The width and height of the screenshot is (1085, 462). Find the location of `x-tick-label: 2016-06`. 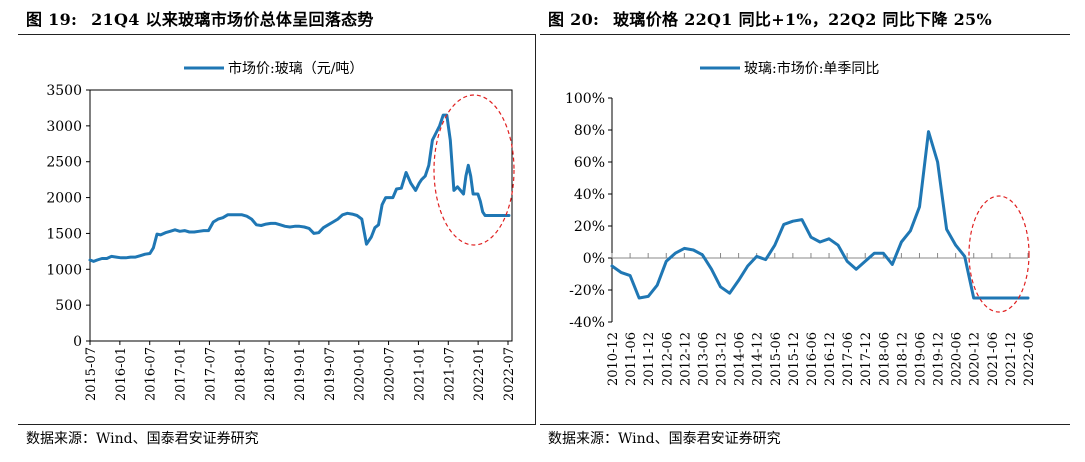

x-tick-label: 2016-06 is located at coordinates (812, 359).